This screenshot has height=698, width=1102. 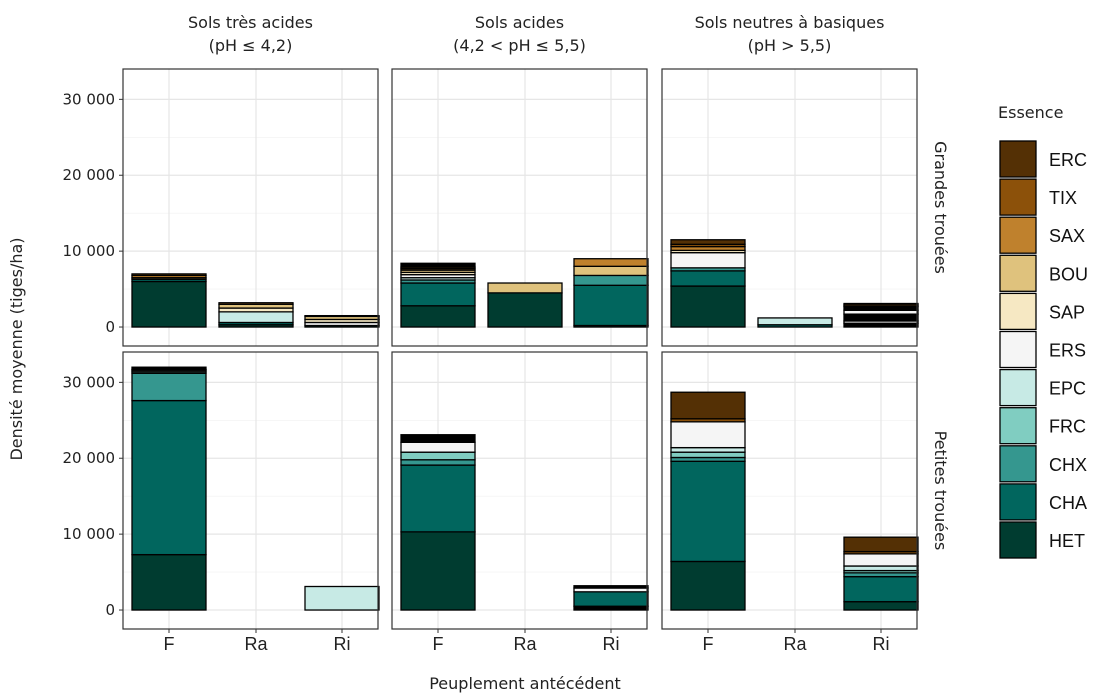 What do you see at coordinates (519, 22) in the screenshot?
I see `column-strip-label: Sols acides` at bounding box center [519, 22].